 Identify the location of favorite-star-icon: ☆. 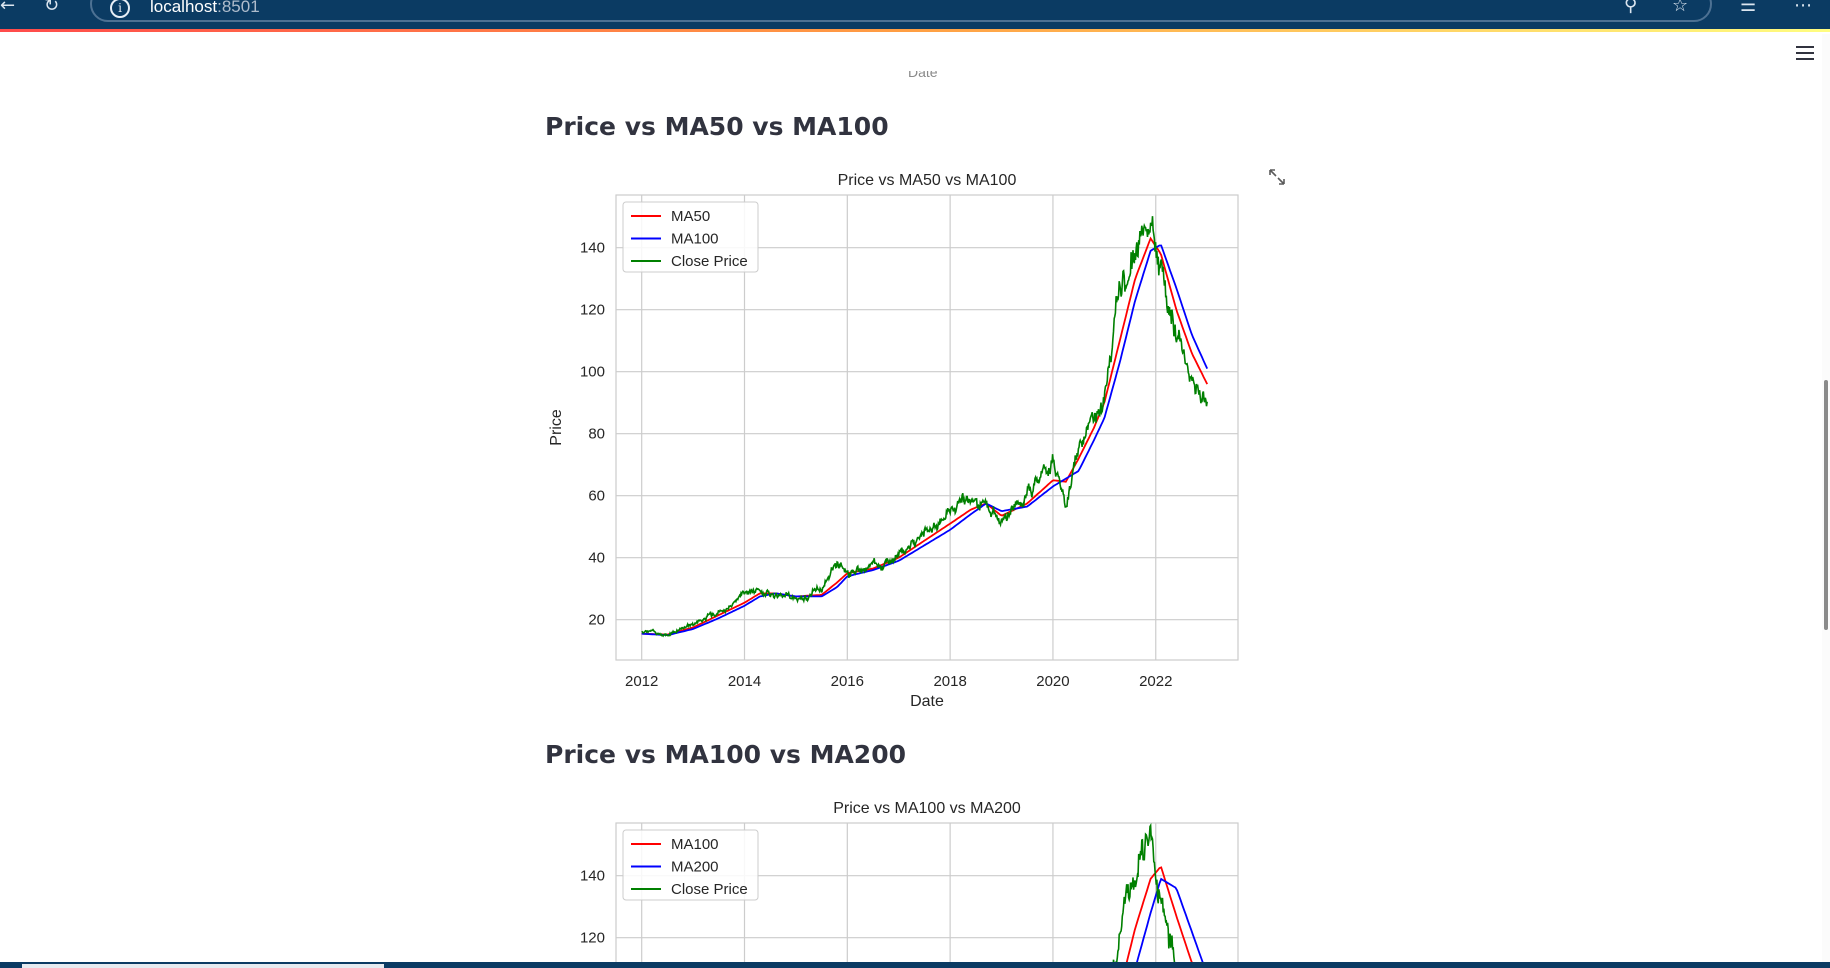
(1680, 8).